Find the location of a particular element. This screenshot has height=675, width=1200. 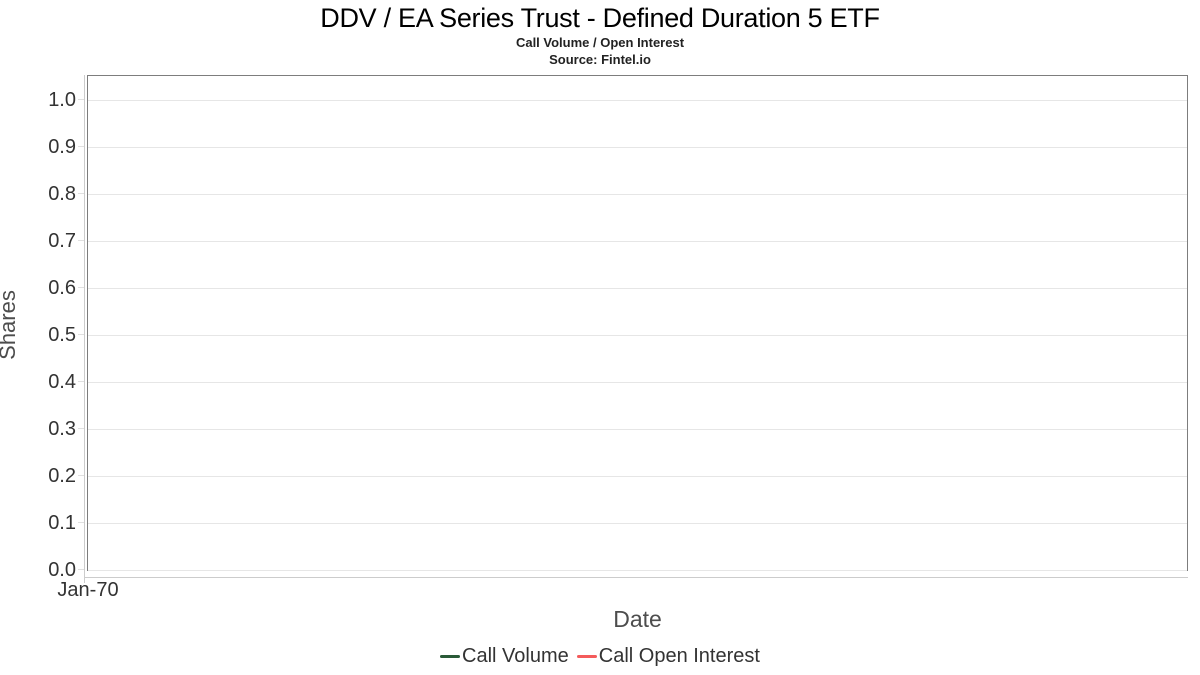

legend: Call Volume Call Open Interest is located at coordinates (600, 656).